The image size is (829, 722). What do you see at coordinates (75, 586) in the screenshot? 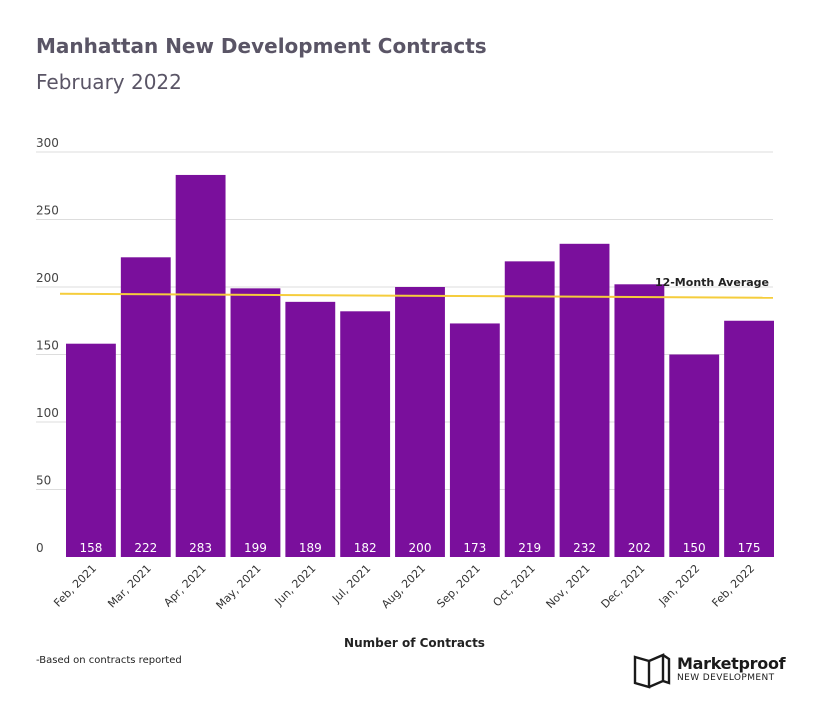
I see `x-tick-label: Feb, 2021` at bounding box center [75, 586].